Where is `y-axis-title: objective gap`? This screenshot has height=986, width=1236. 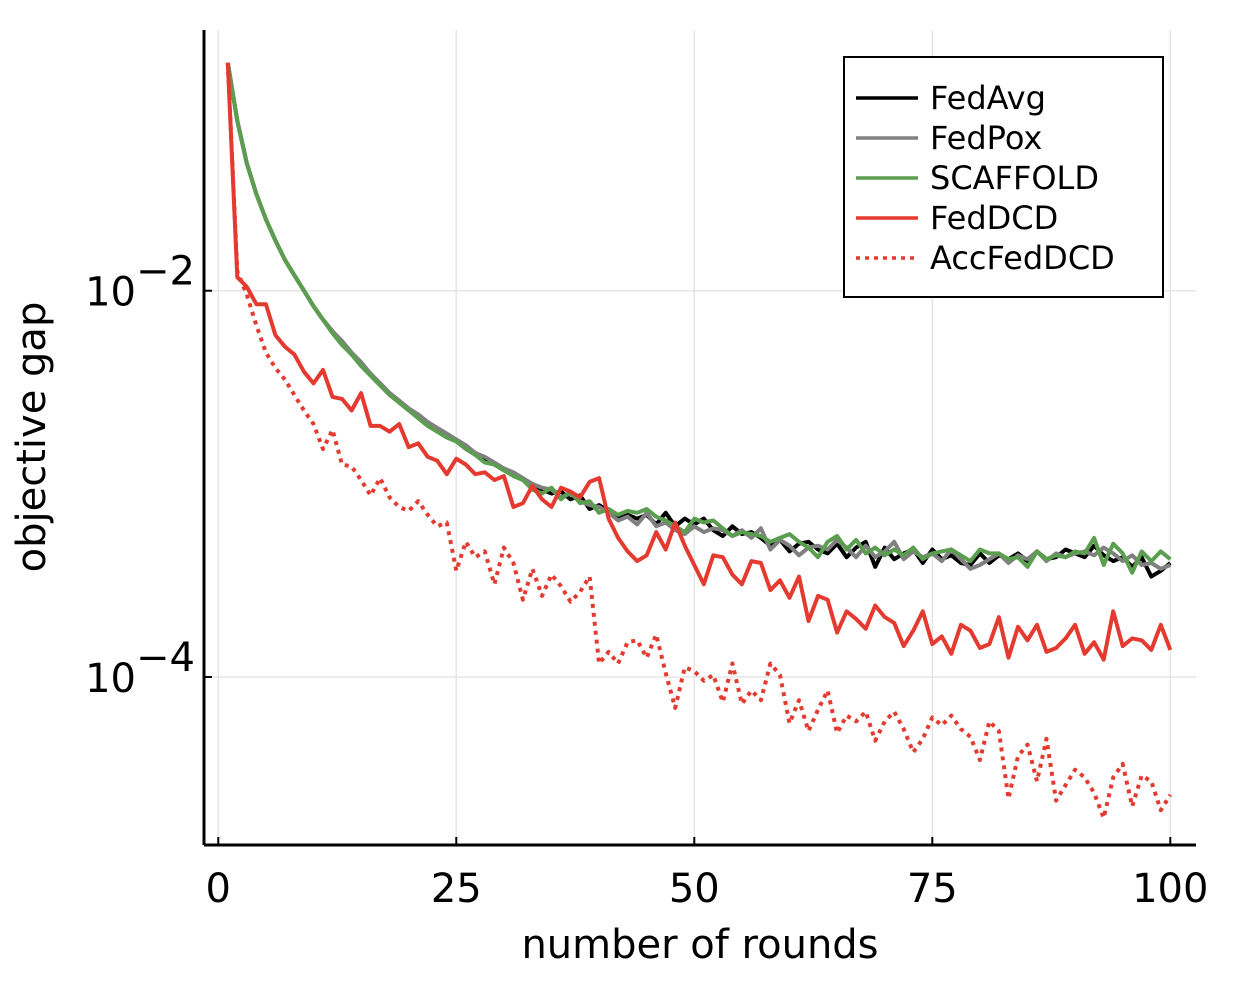 y-axis-title: objective gap is located at coordinates (32, 437).